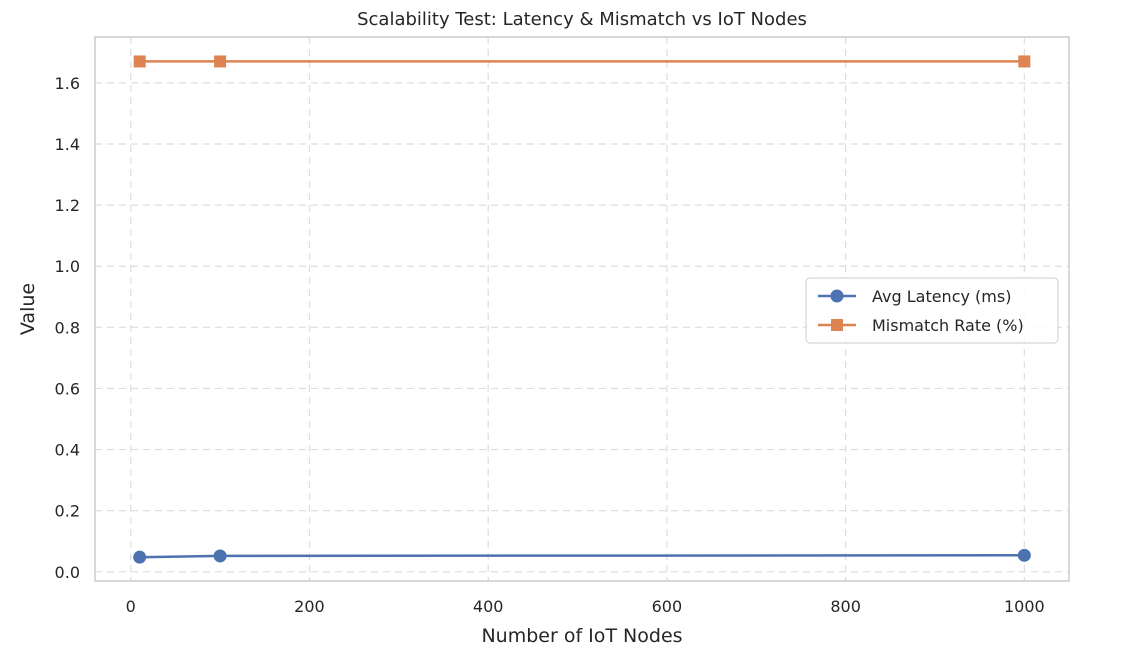  What do you see at coordinates (948, 325) in the screenshot?
I see `legend-label: Mismatch Rate (%)` at bounding box center [948, 325].